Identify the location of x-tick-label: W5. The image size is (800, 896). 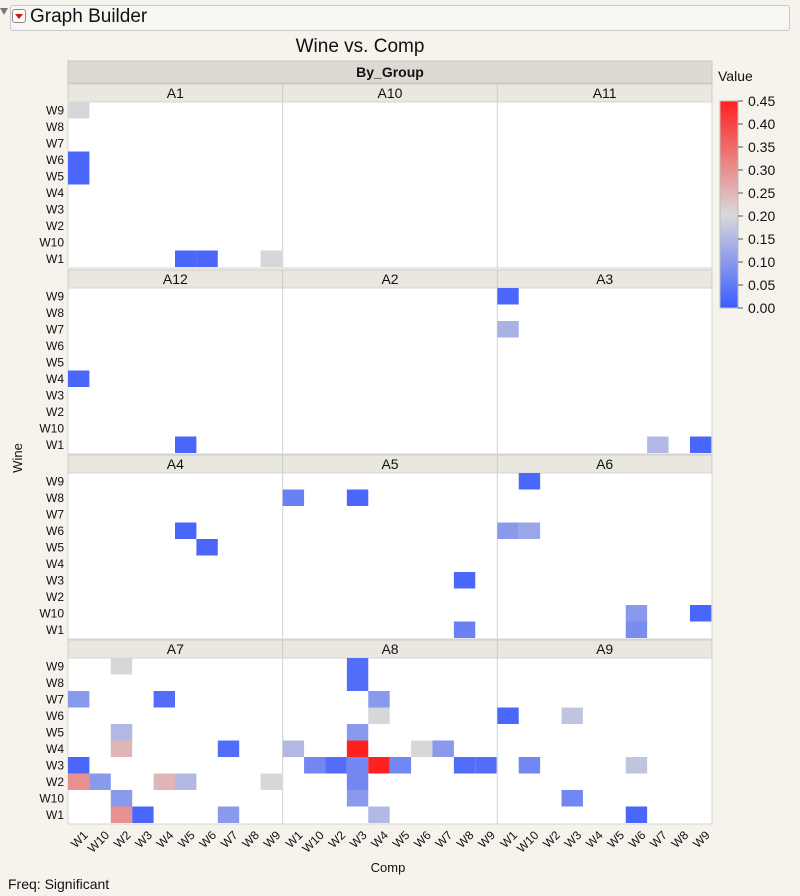
(615, 839).